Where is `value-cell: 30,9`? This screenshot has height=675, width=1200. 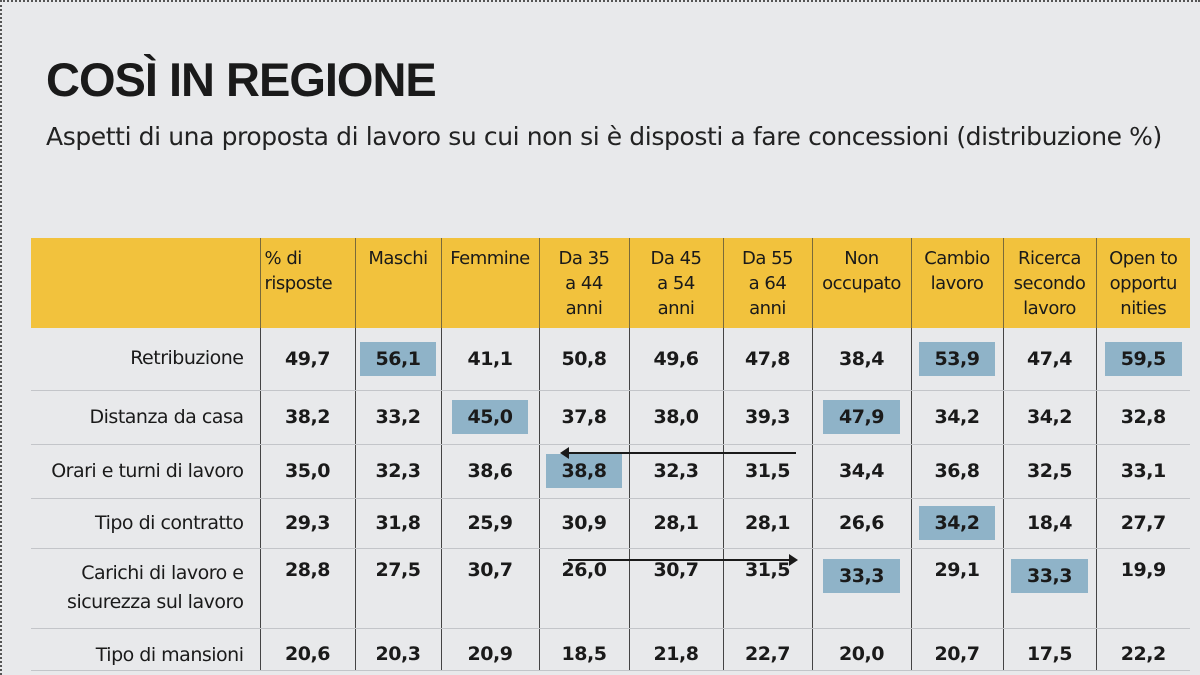
value-cell: 30,9 is located at coordinates (583, 523).